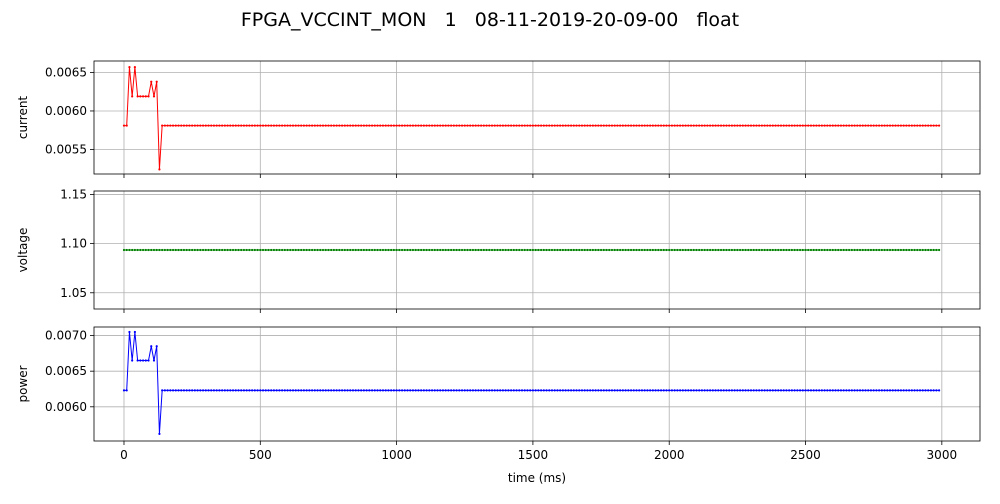 The width and height of the screenshot is (1000, 504). I want to click on x-tick-label: 500, so click(260, 455).